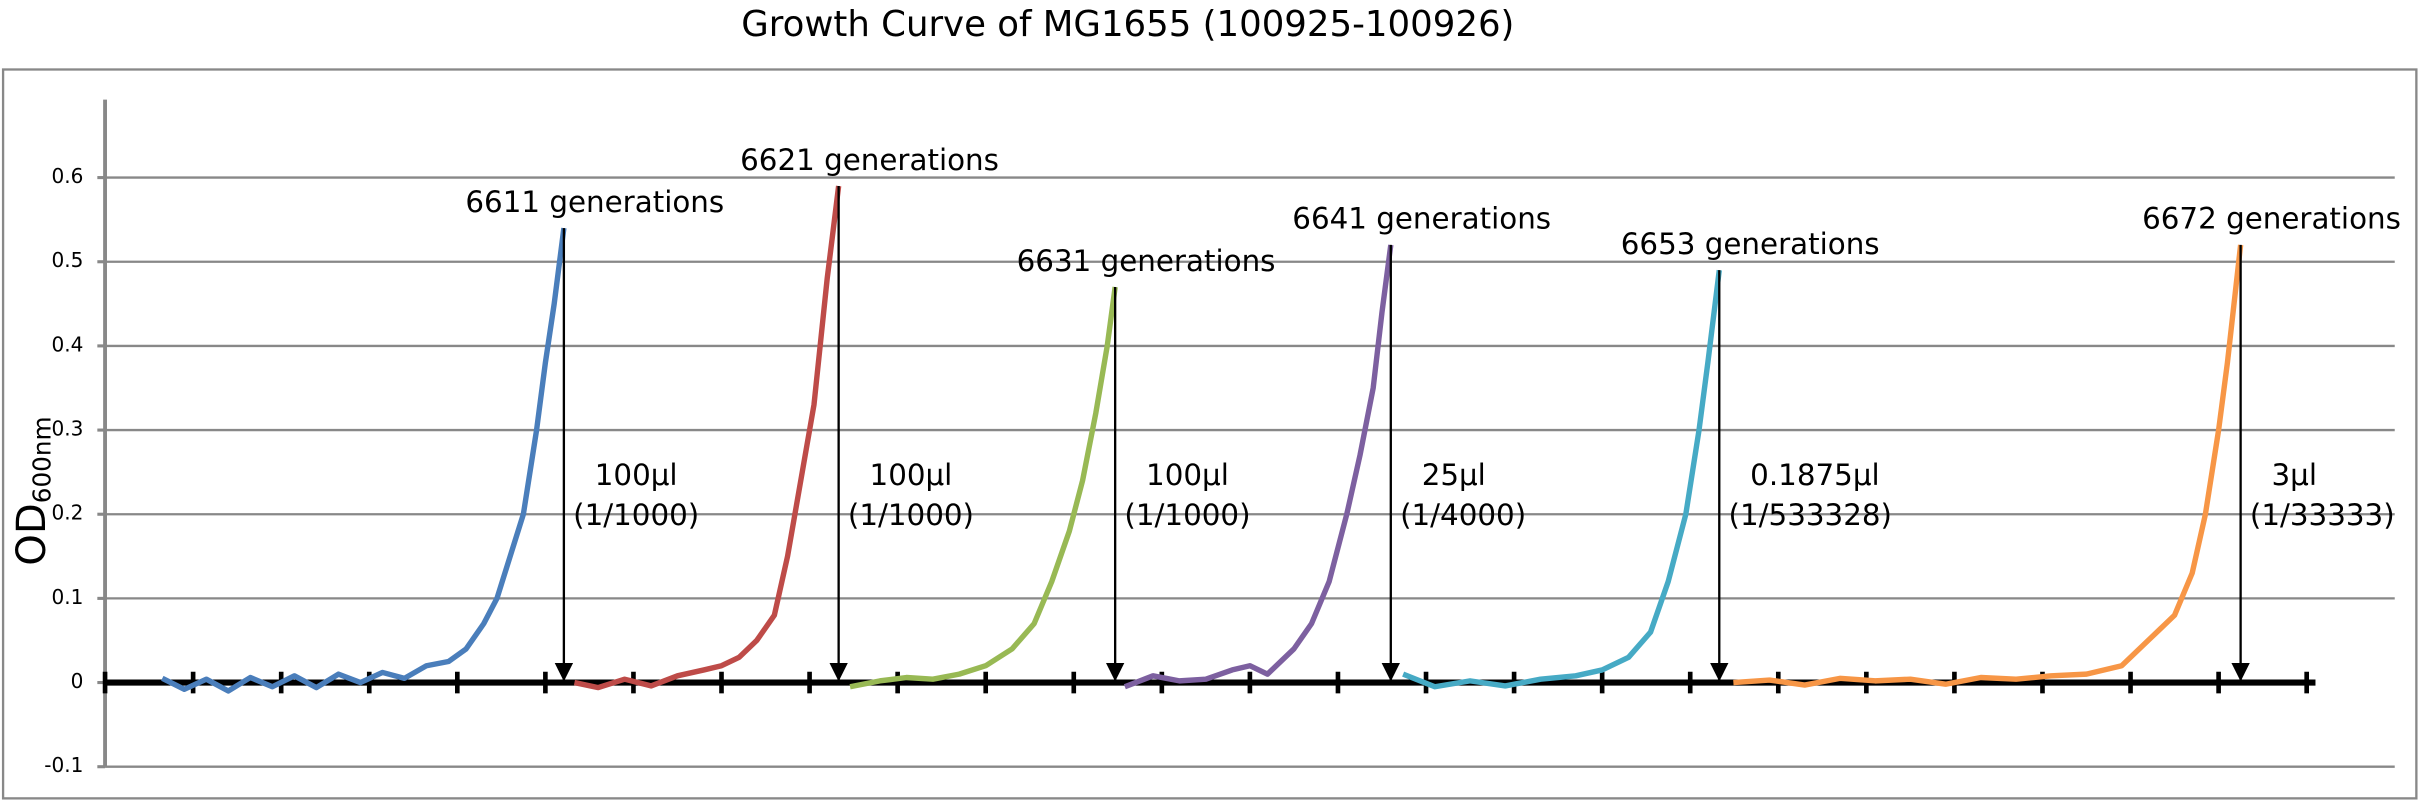 The height and width of the screenshot is (803, 2421). I want to click on y-tick-label: 0.6, so click(68, 176).